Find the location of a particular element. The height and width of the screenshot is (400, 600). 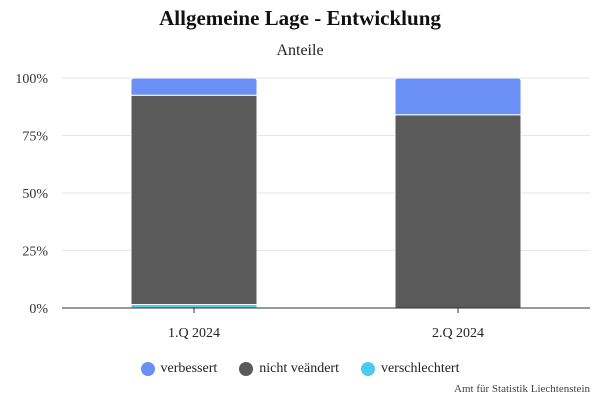

legend-label: verbessert is located at coordinates (189, 368).